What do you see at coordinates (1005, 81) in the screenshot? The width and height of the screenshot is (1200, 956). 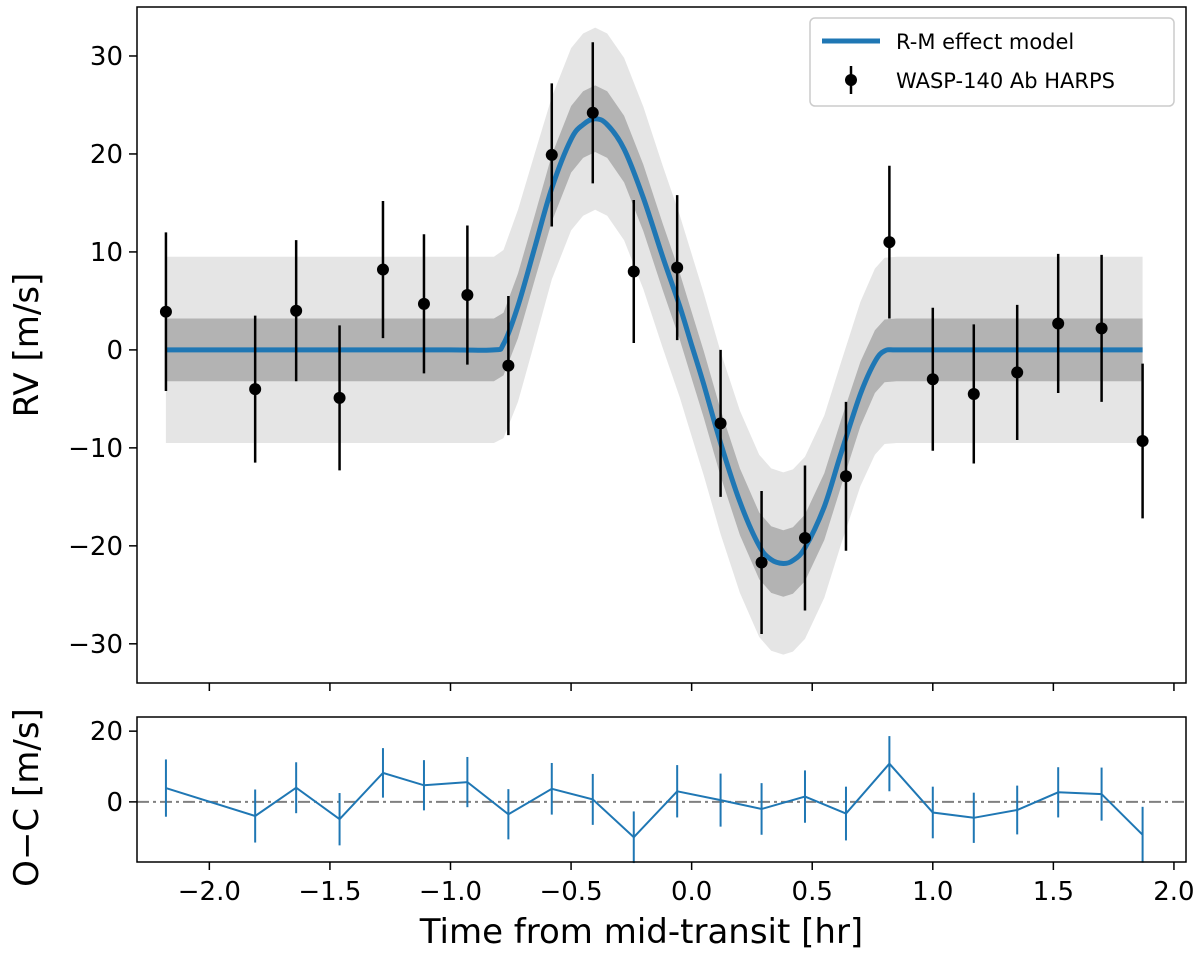 I see `legend-data-label: WASP-140 Ab HARPS` at bounding box center [1005, 81].